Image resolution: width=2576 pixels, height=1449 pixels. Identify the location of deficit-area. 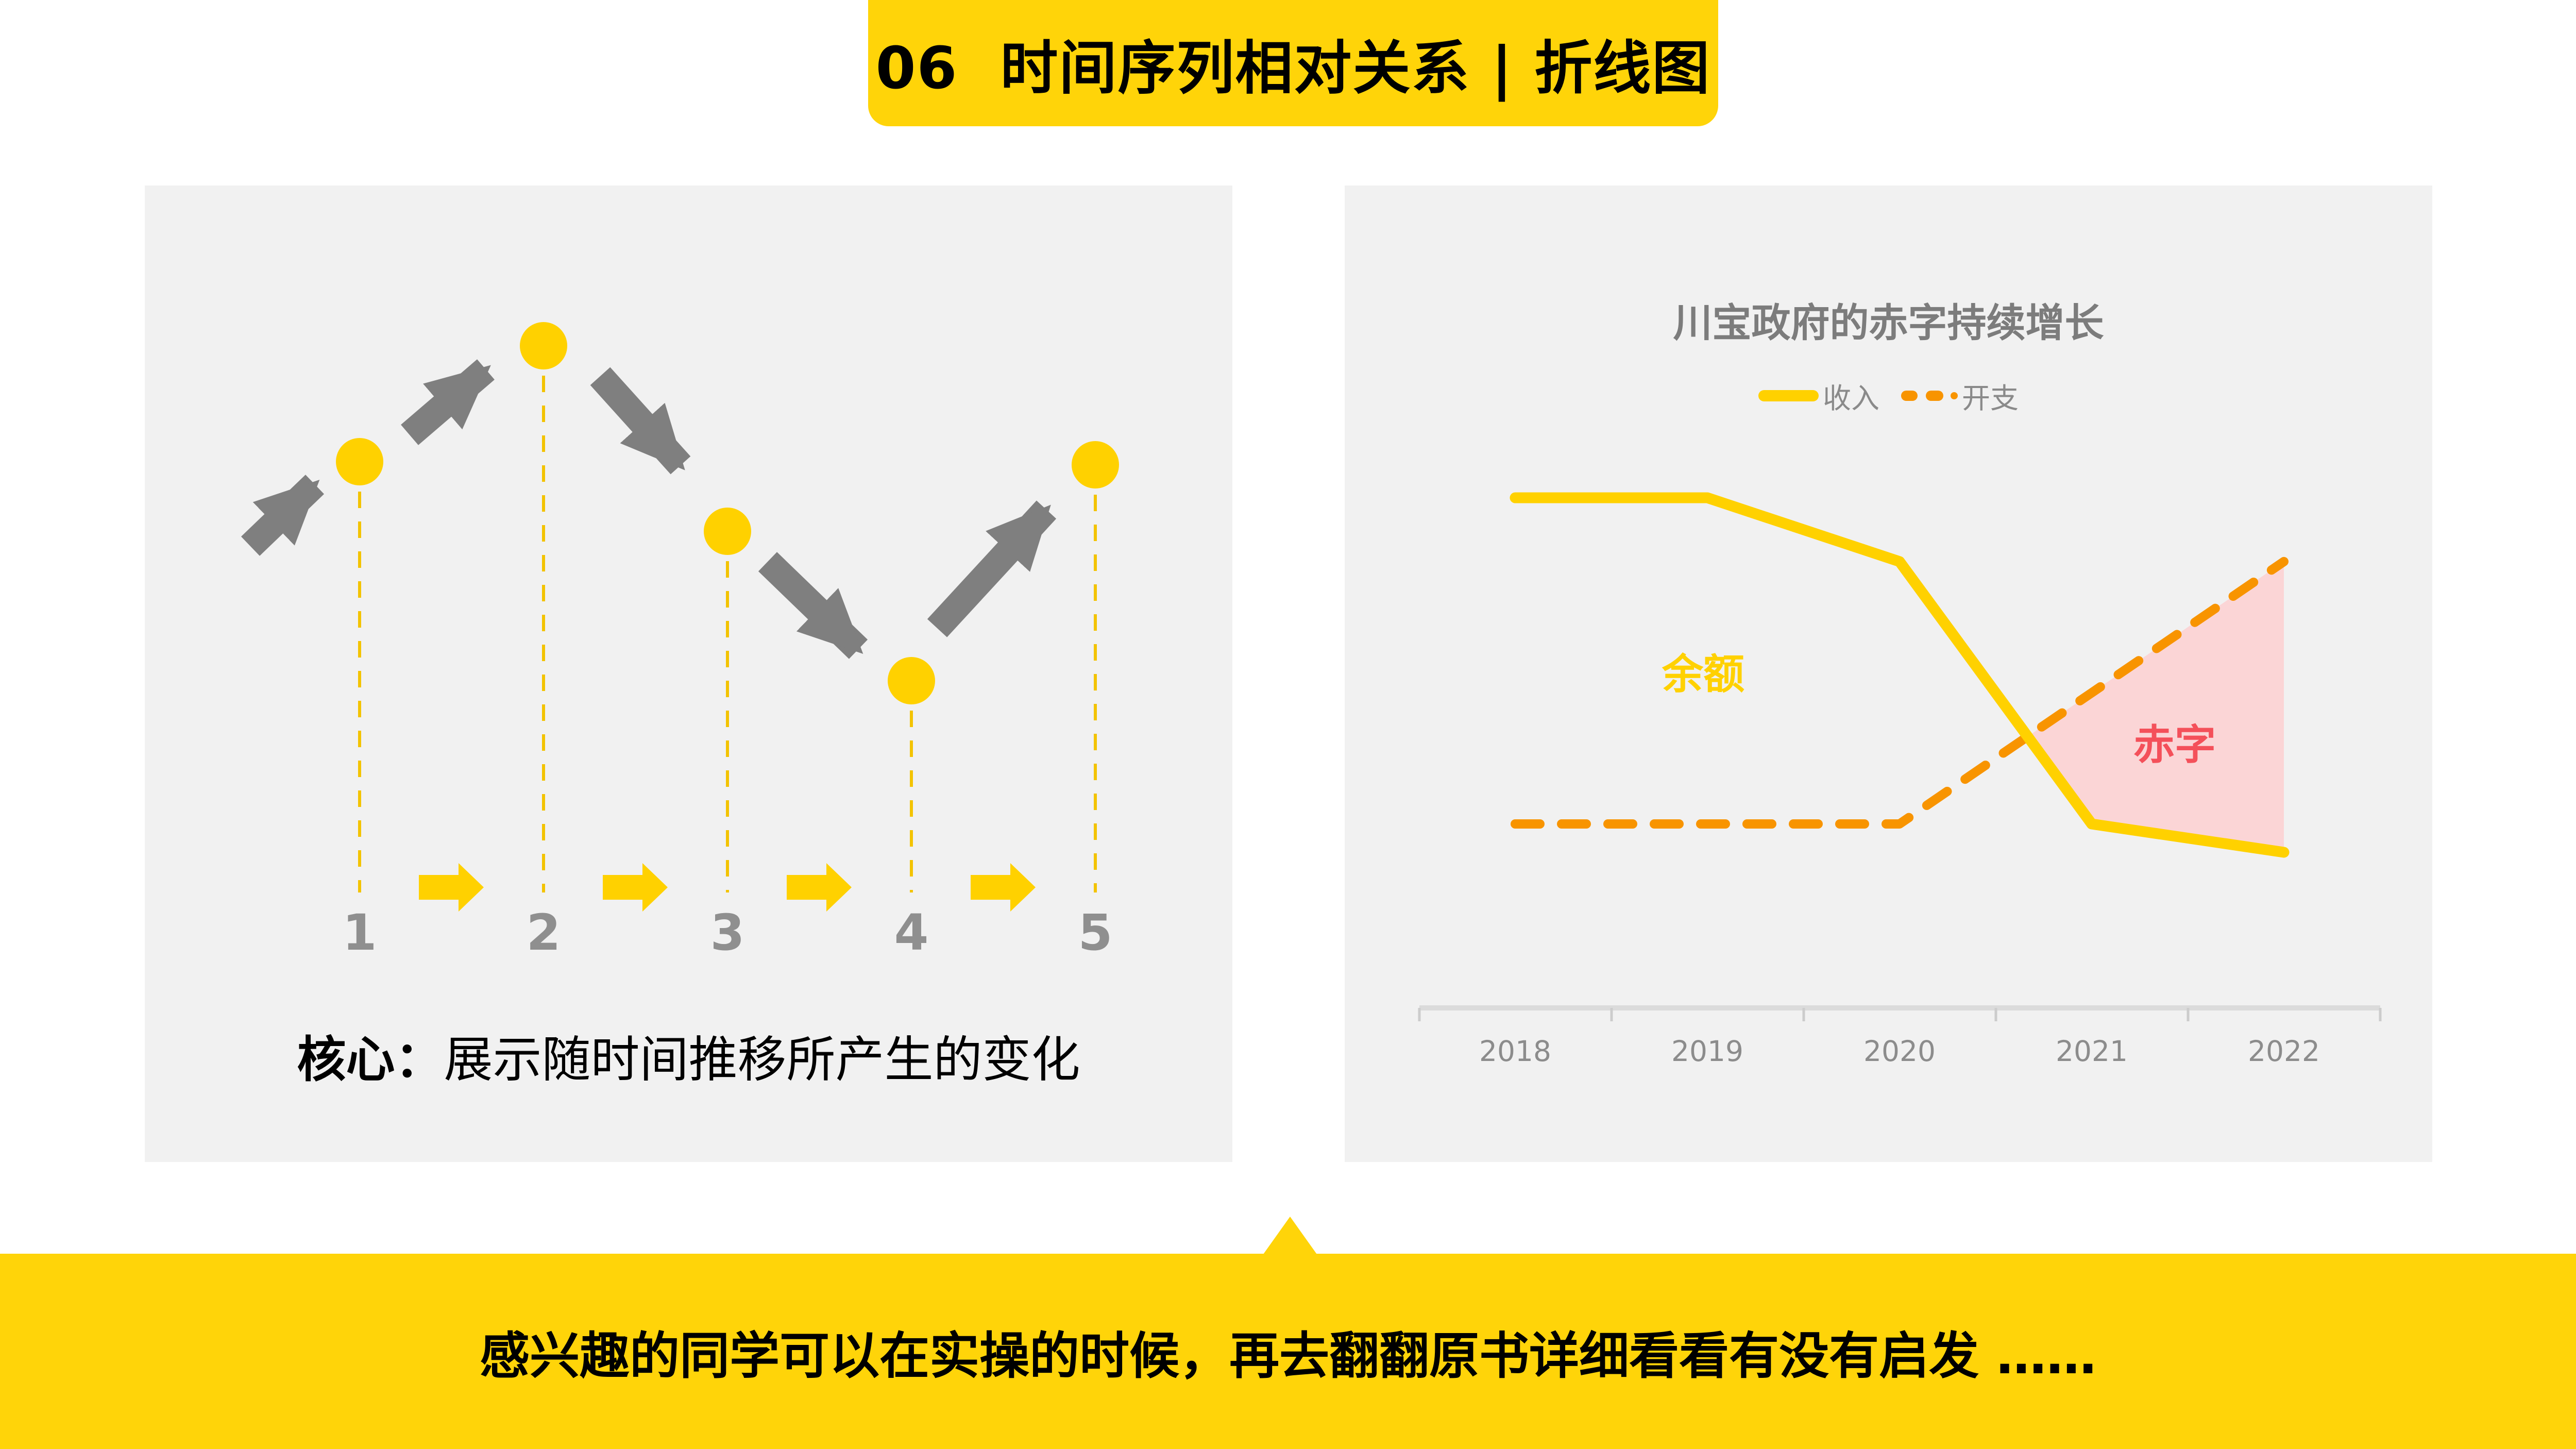
(2155, 706).